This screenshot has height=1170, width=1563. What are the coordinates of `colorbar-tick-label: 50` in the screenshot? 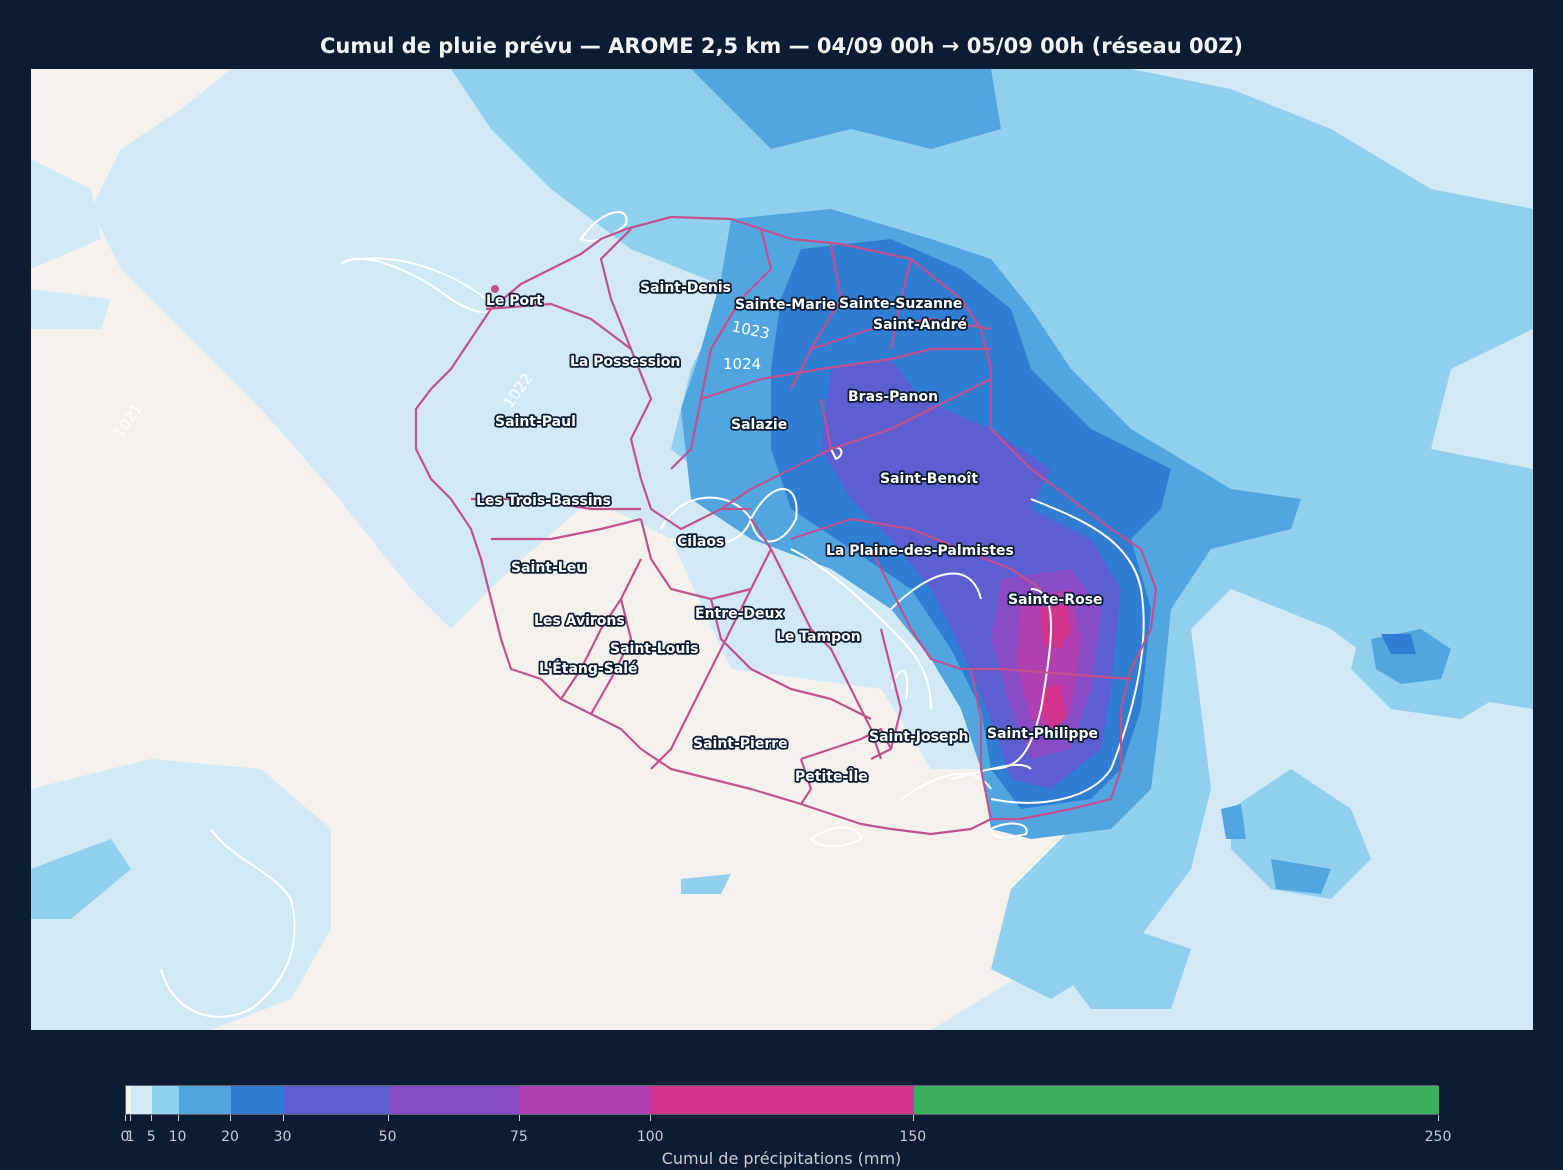 It's located at (387, 1137).